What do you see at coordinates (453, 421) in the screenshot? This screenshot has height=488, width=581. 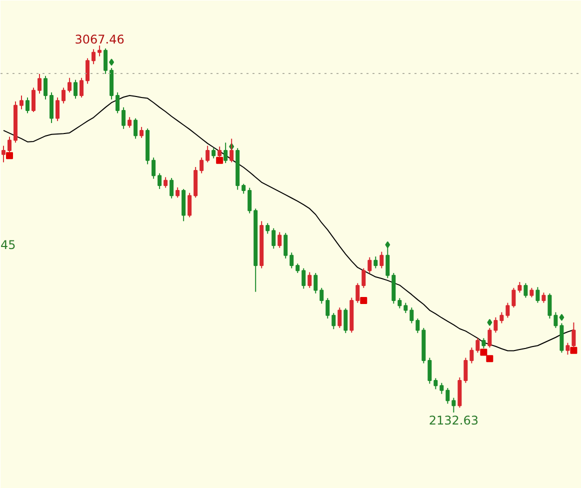 I see `annotation: 2132.63` at bounding box center [453, 421].